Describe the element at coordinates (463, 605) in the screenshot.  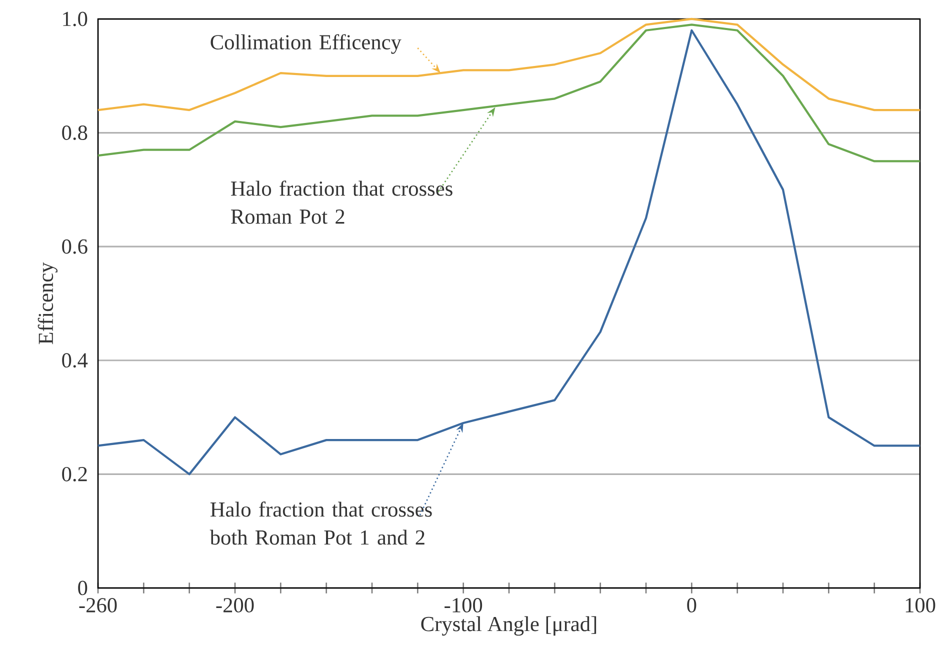
I see `x-tick-label: -100` at that location.